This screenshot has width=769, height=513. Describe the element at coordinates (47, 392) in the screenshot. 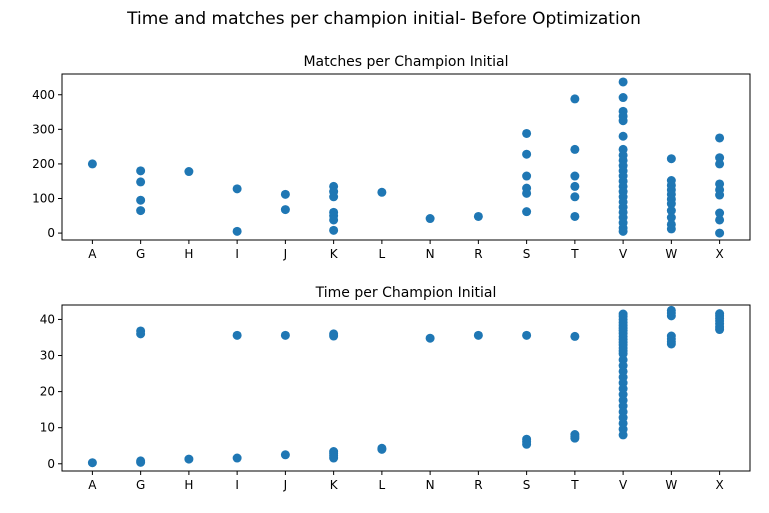

I see `time-y-tick-label: 20` at that location.